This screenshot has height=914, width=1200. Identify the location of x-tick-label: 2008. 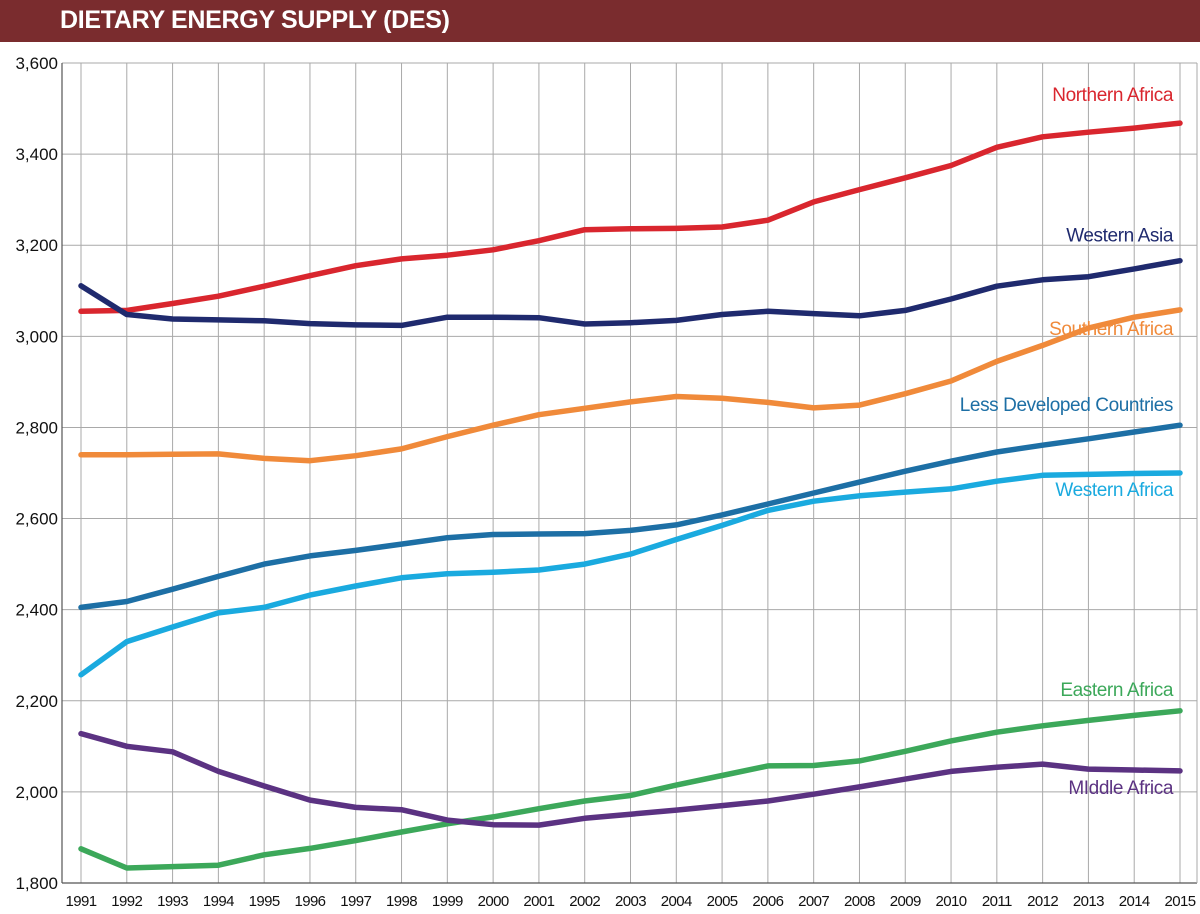
(859, 901).